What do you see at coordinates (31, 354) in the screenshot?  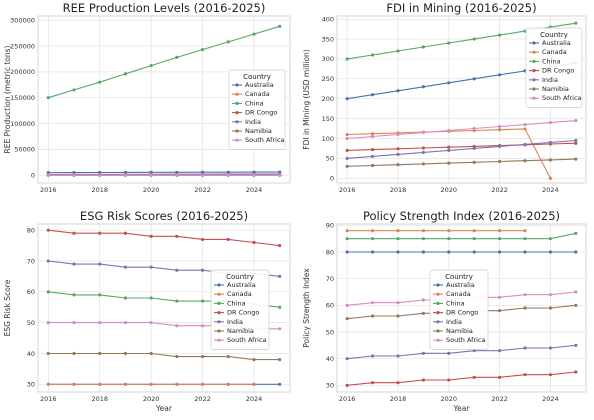 I see `y-tick-label: 40` at bounding box center [31, 354].